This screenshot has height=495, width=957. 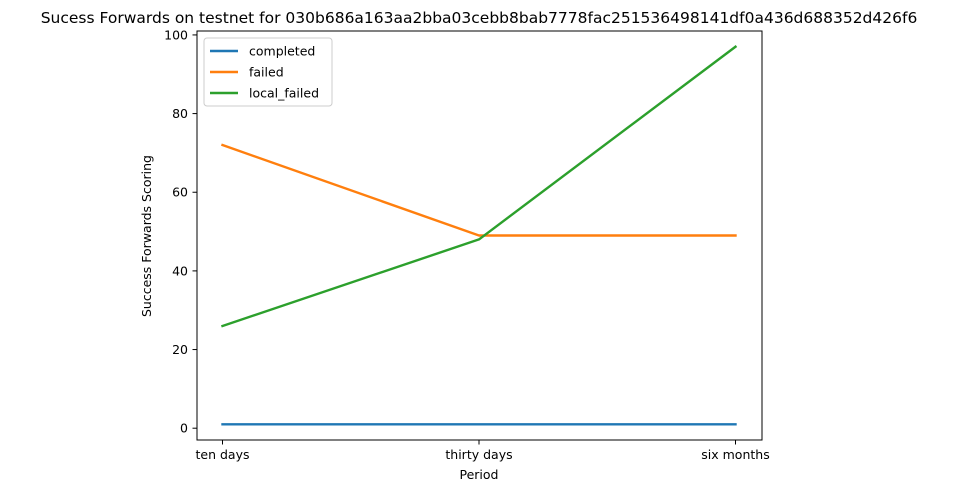 I want to click on x-axis-label: Period, so click(x=479, y=474).